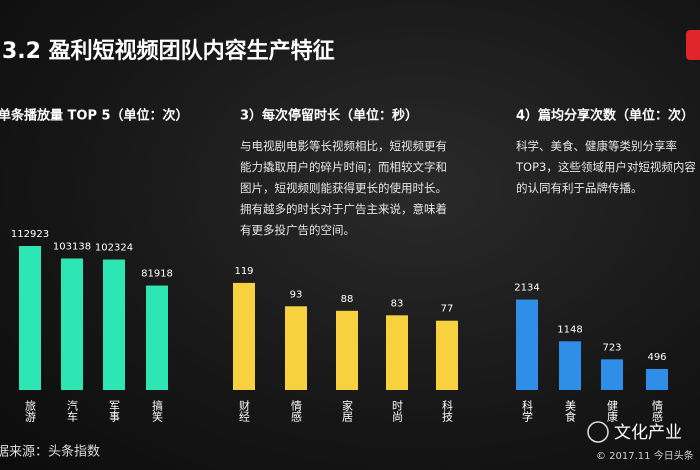 The height and width of the screenshot is (470, 700). Describe the element at coordinates (569, 329) in the screenshot. I see `value-label: 1148` at that location.